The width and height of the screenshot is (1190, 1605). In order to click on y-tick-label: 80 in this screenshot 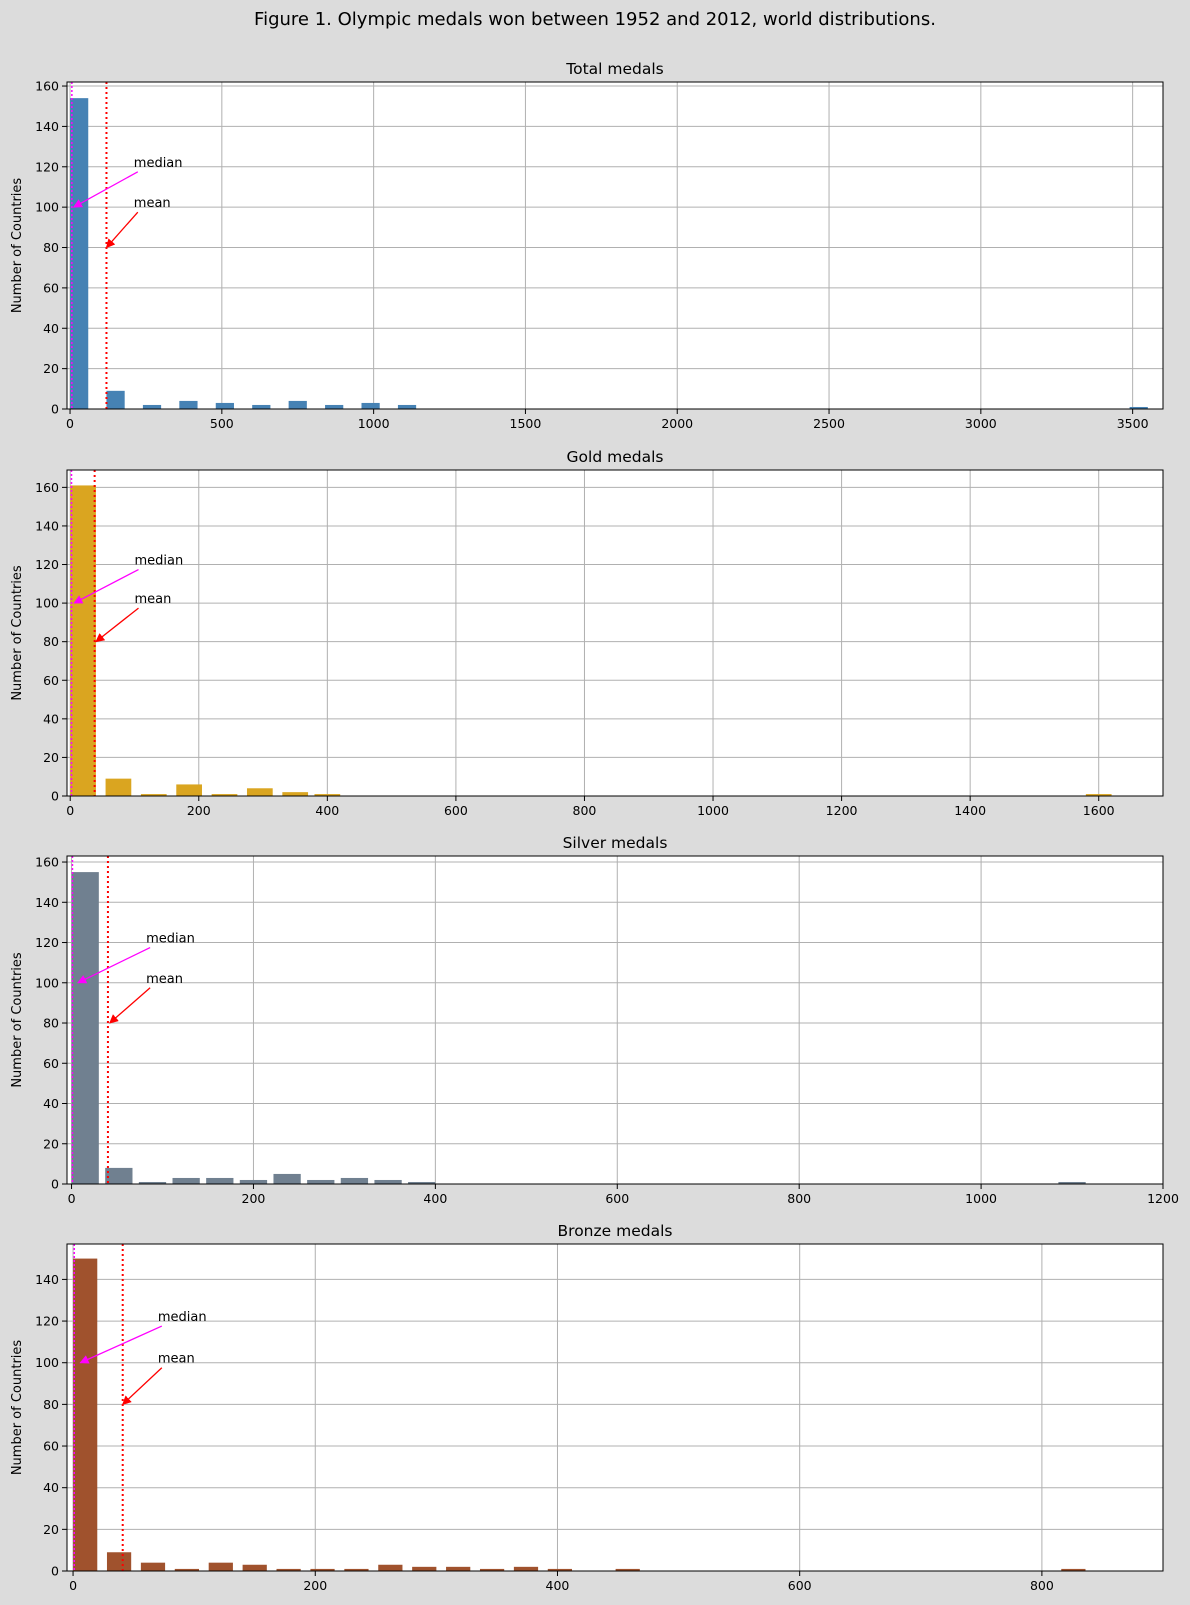, I will do `click(51, 641)`.